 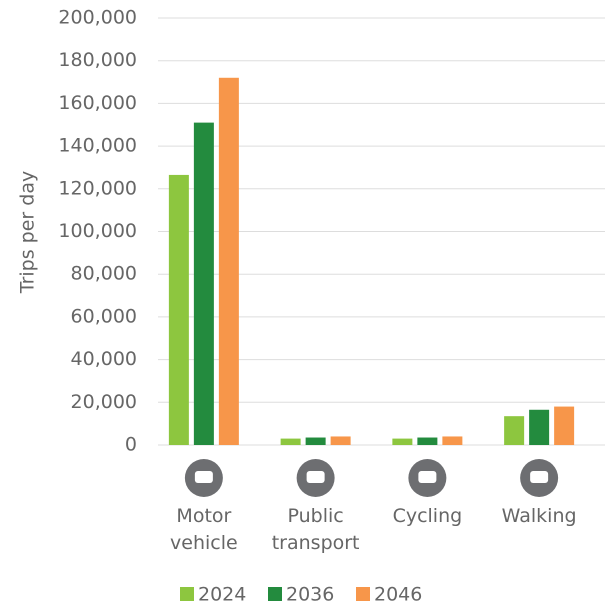 I want to click on y-tick-label: 40,000, so click(x=104, y=359).